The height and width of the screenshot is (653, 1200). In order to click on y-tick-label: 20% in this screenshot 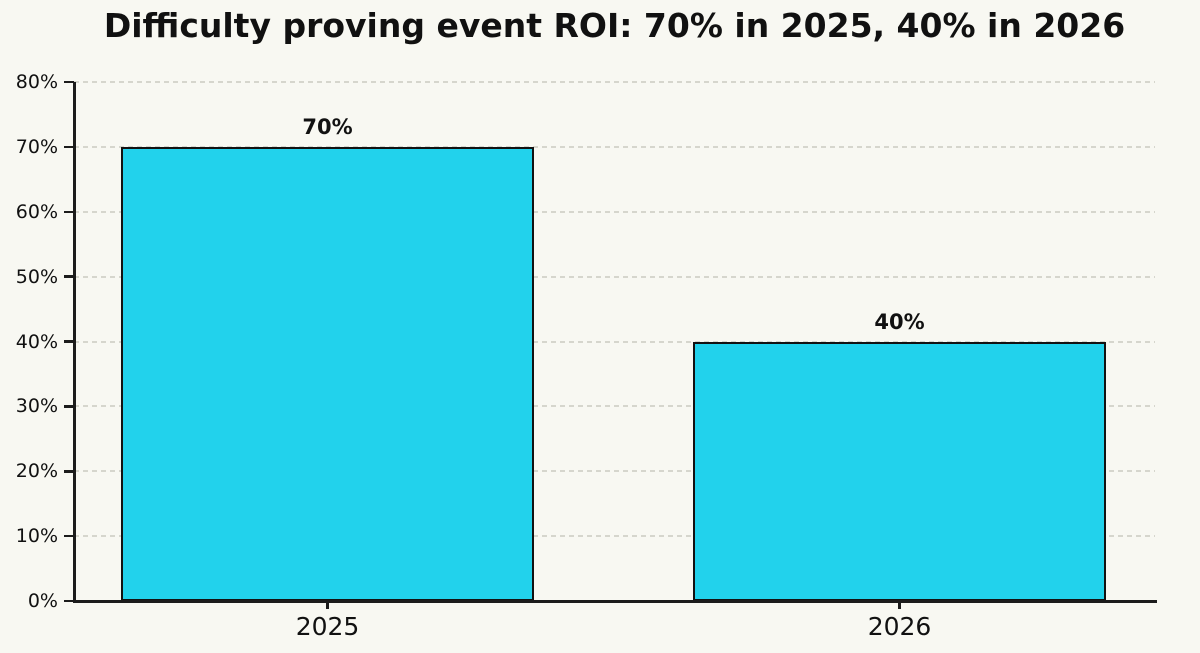, I will do `click(36, 471)`.